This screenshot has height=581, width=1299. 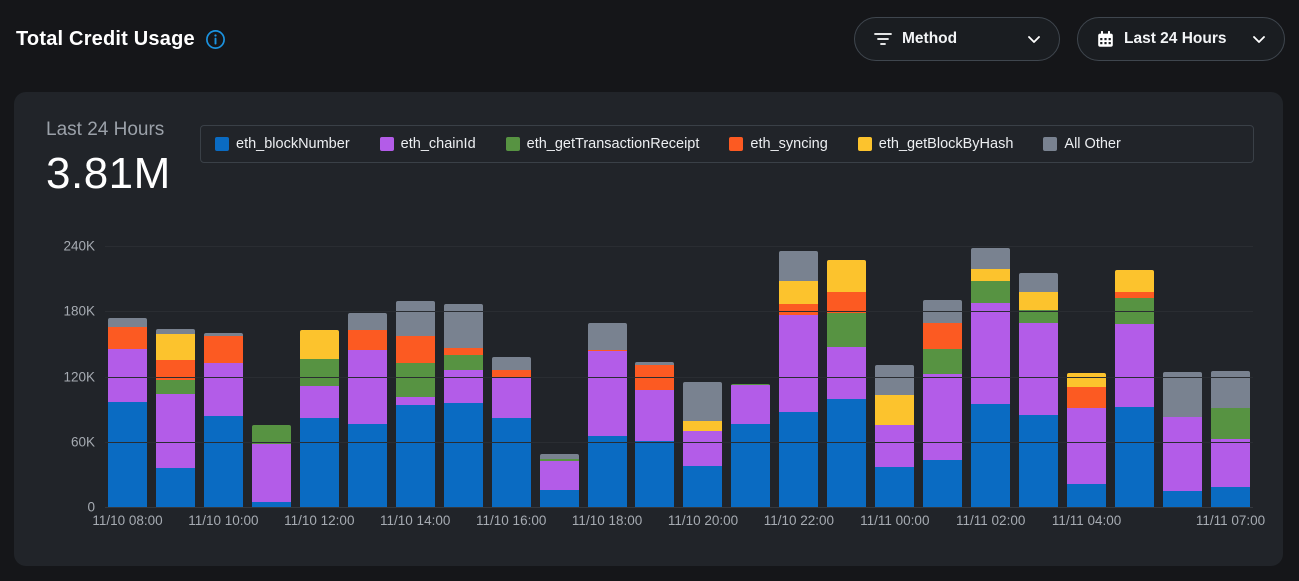 I want to click on legend-item: All Other, so click(x=1082, y=144).